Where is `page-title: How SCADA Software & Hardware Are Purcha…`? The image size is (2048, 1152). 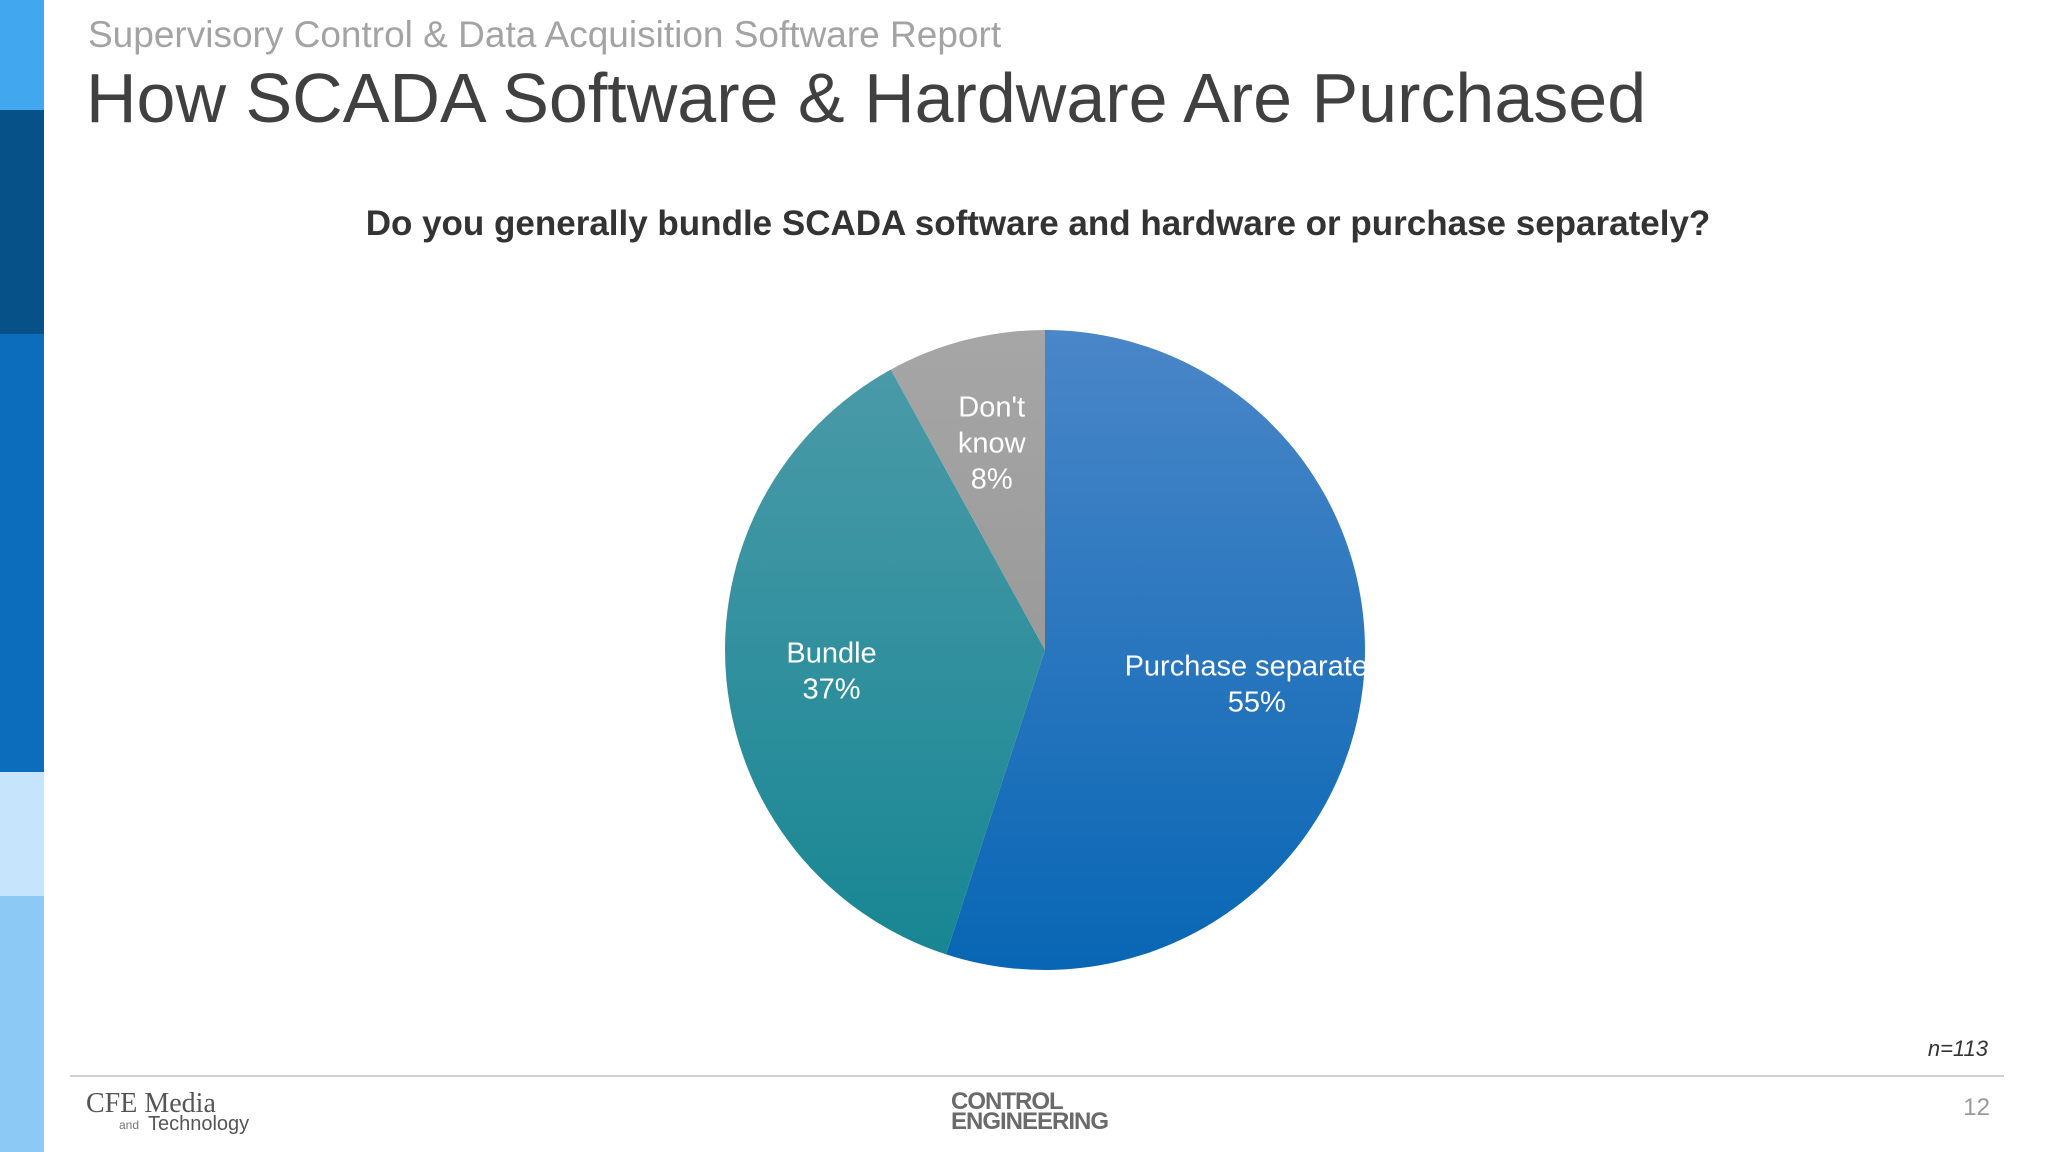 page-title: How SCADA Software & Hardware Are Purcha… is located at coordinates (866, 98).